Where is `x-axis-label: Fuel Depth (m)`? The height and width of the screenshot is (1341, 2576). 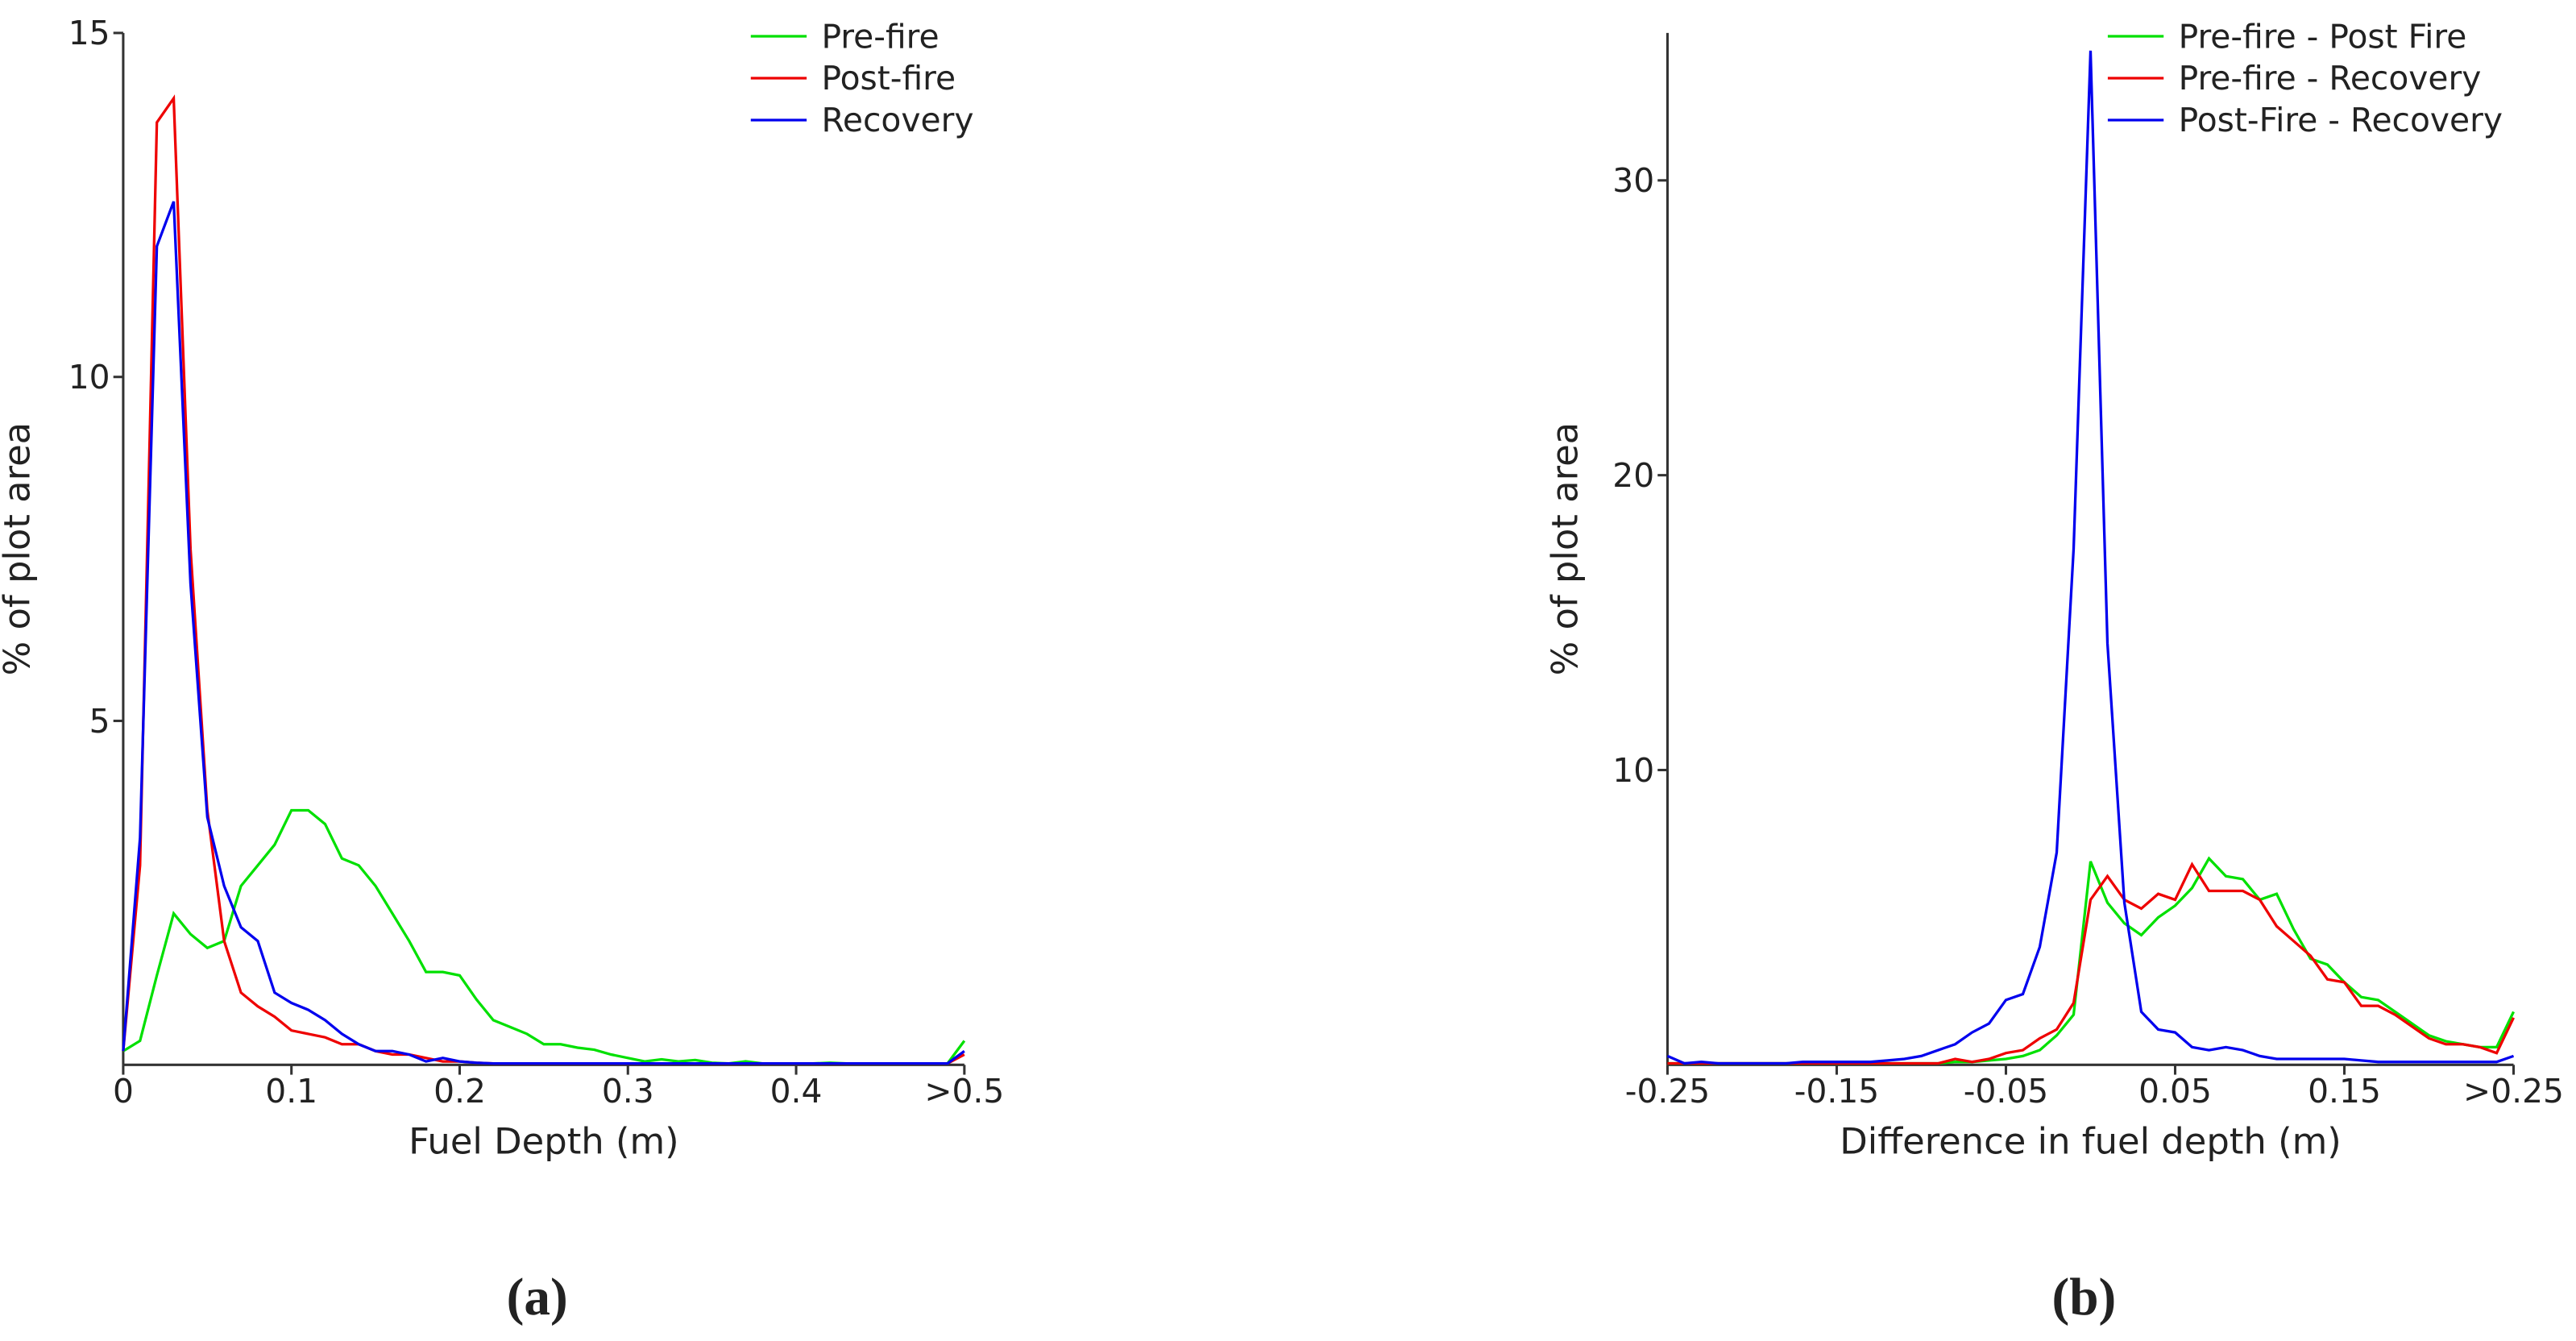
x-axis-label: Fuel Depth (m) is located at coordinates (544, 1140).